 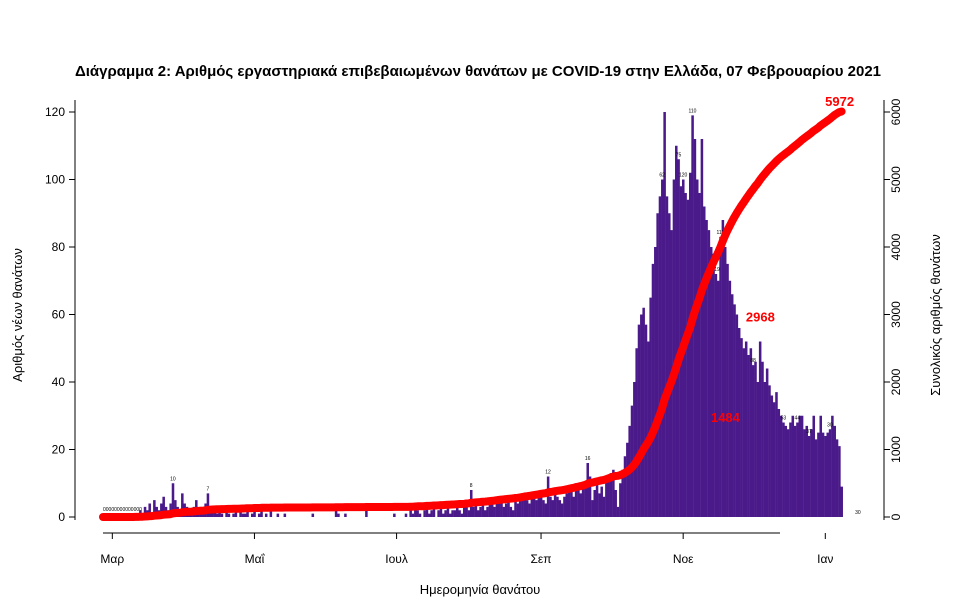 What do you see at coordinates (720, 233) in the screenshot?
I see `bar-value-label: 112` at bounding box center [720, 233].